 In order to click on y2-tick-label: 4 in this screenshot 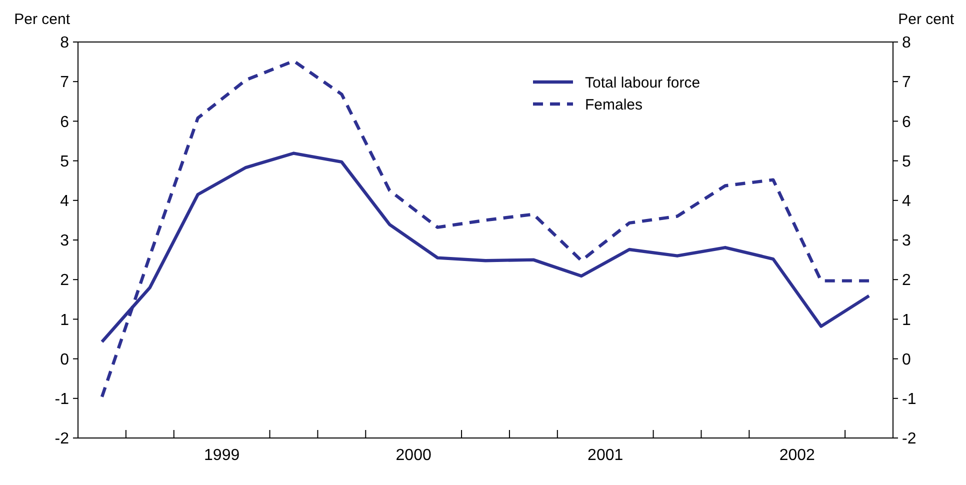, I will do `click(906, 201)`.